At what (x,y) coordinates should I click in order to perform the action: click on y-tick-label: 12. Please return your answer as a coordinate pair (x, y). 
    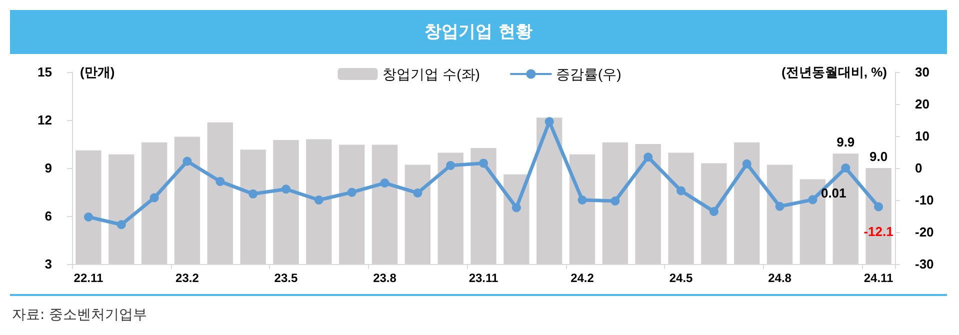
    Looking at the image, I should click on (45, 120).